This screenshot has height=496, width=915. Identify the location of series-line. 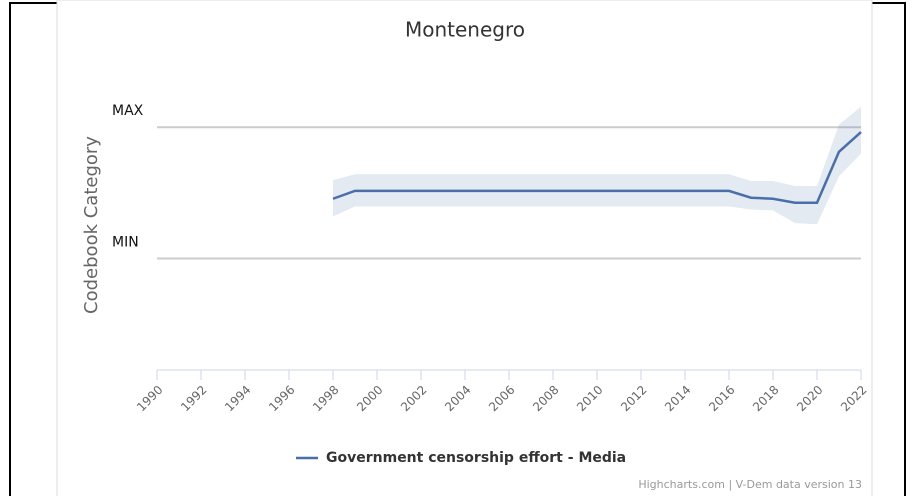
(597, 167).